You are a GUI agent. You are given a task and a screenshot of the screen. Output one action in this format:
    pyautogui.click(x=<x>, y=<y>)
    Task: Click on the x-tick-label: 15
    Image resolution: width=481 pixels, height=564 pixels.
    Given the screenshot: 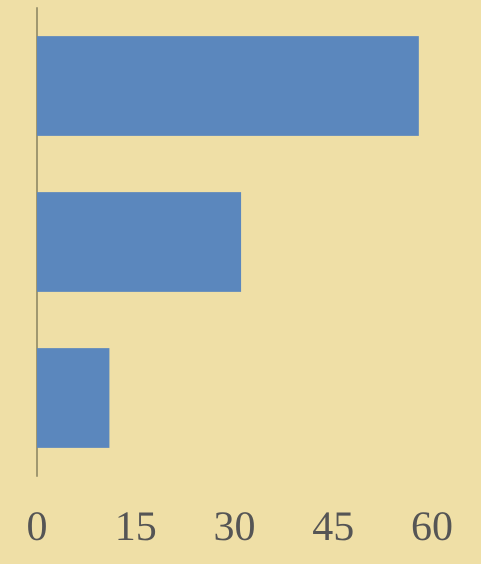 What is the action you would take?
    pyautogui.click(x=135, y=527)
    